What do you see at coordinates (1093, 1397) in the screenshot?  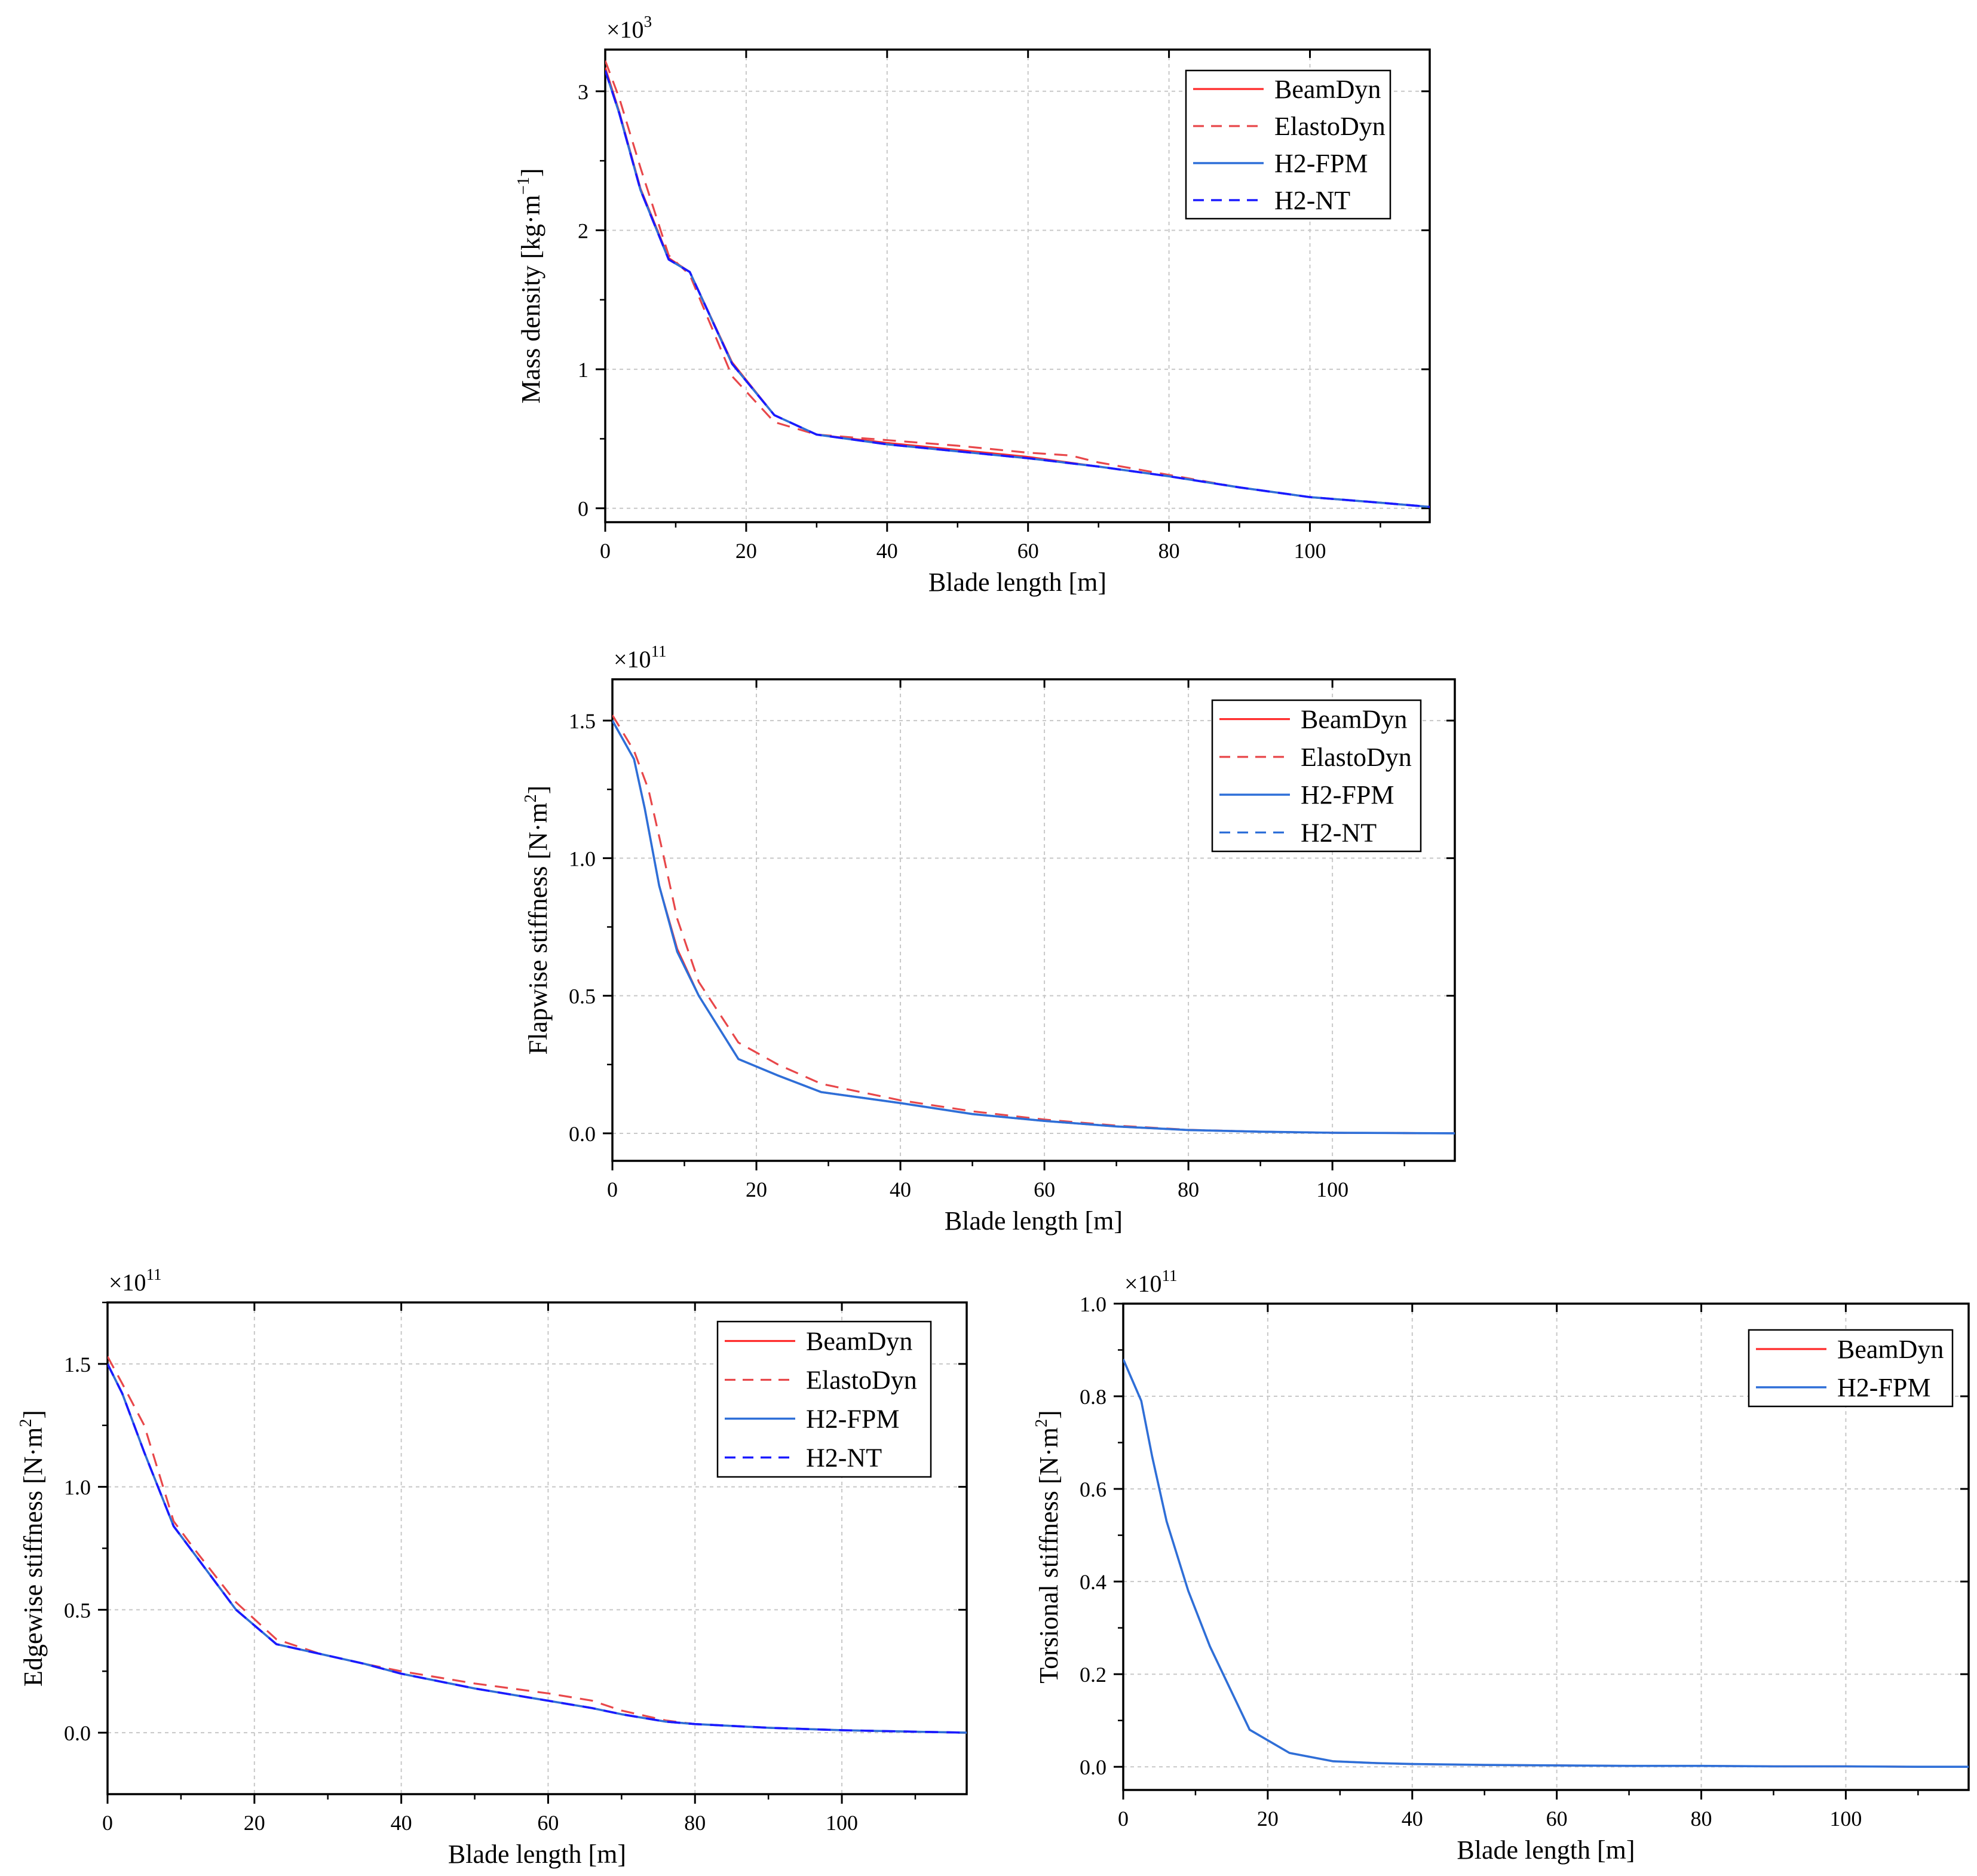 I see `y-tick-label: 0.8` at bounding box center [1093, 1397].